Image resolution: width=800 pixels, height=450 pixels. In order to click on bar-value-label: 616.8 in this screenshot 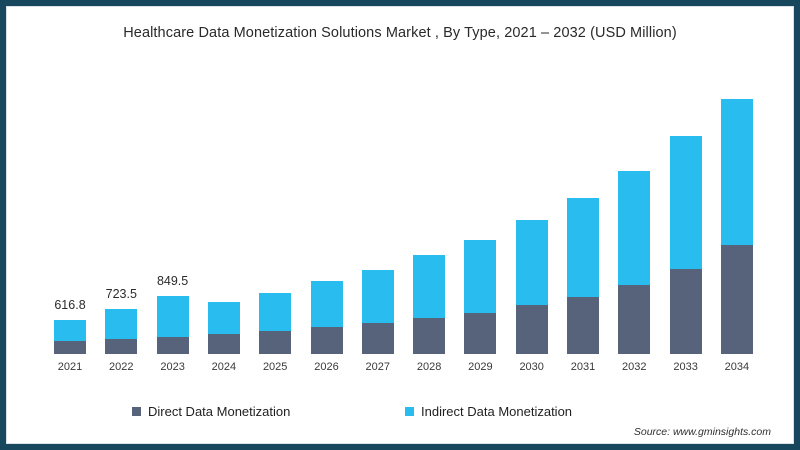, I will do `click(70, 305)`.